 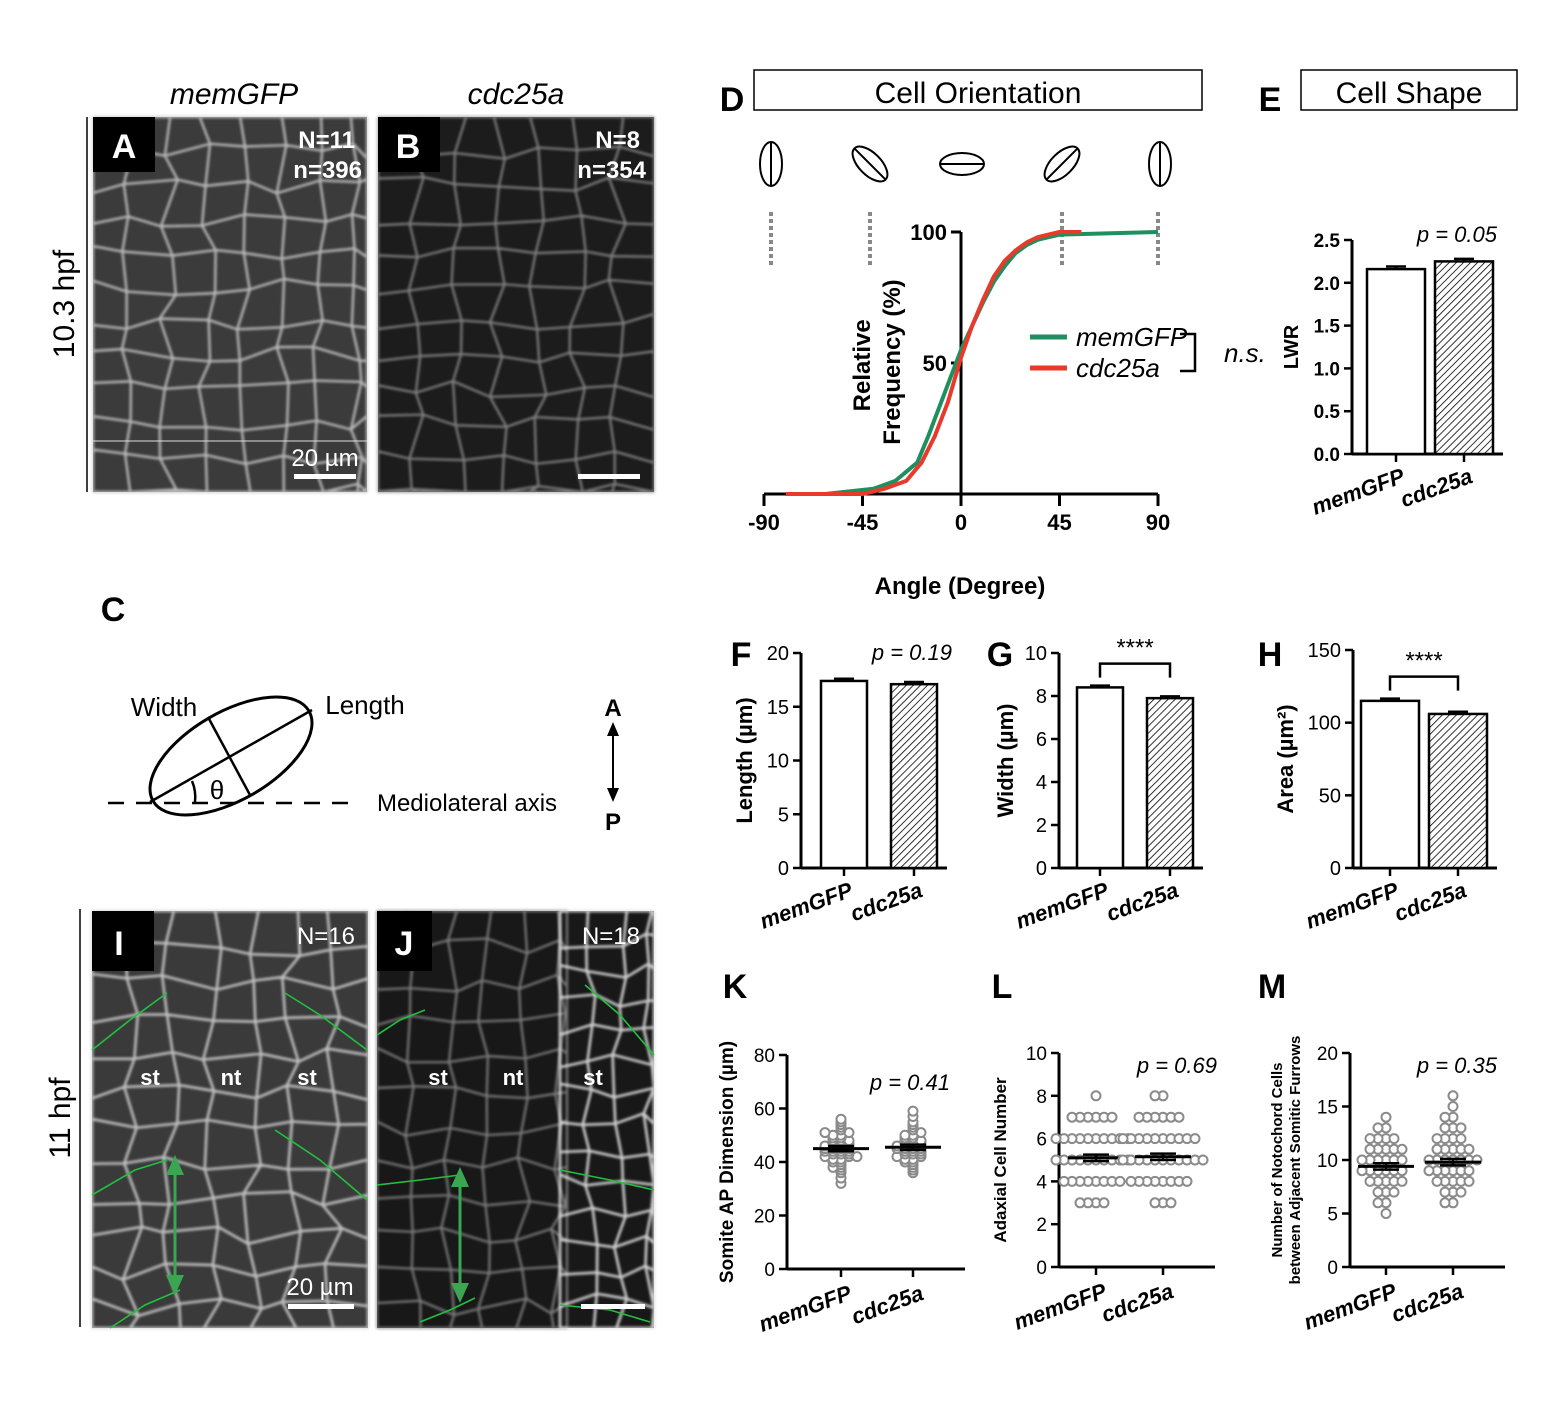 What do you see at coordinates (892, 361) in the screenshot?
I see `d-y-axis-title-line2: Frequency (%)` at bounding box center [892, 361].